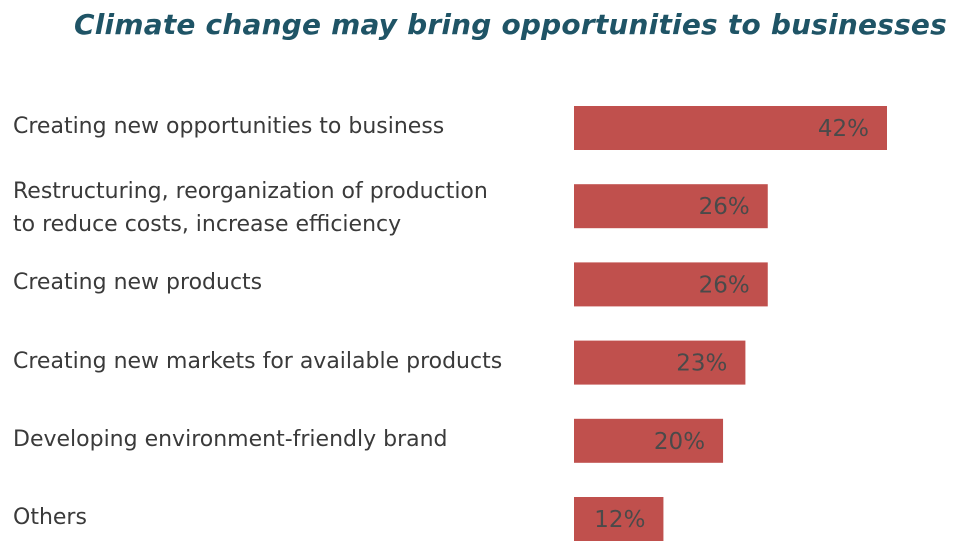 The width and height of the screenshot is (961, 554). I want to click on category-label-0: Creating new opportunities to business, so click(228, 126).